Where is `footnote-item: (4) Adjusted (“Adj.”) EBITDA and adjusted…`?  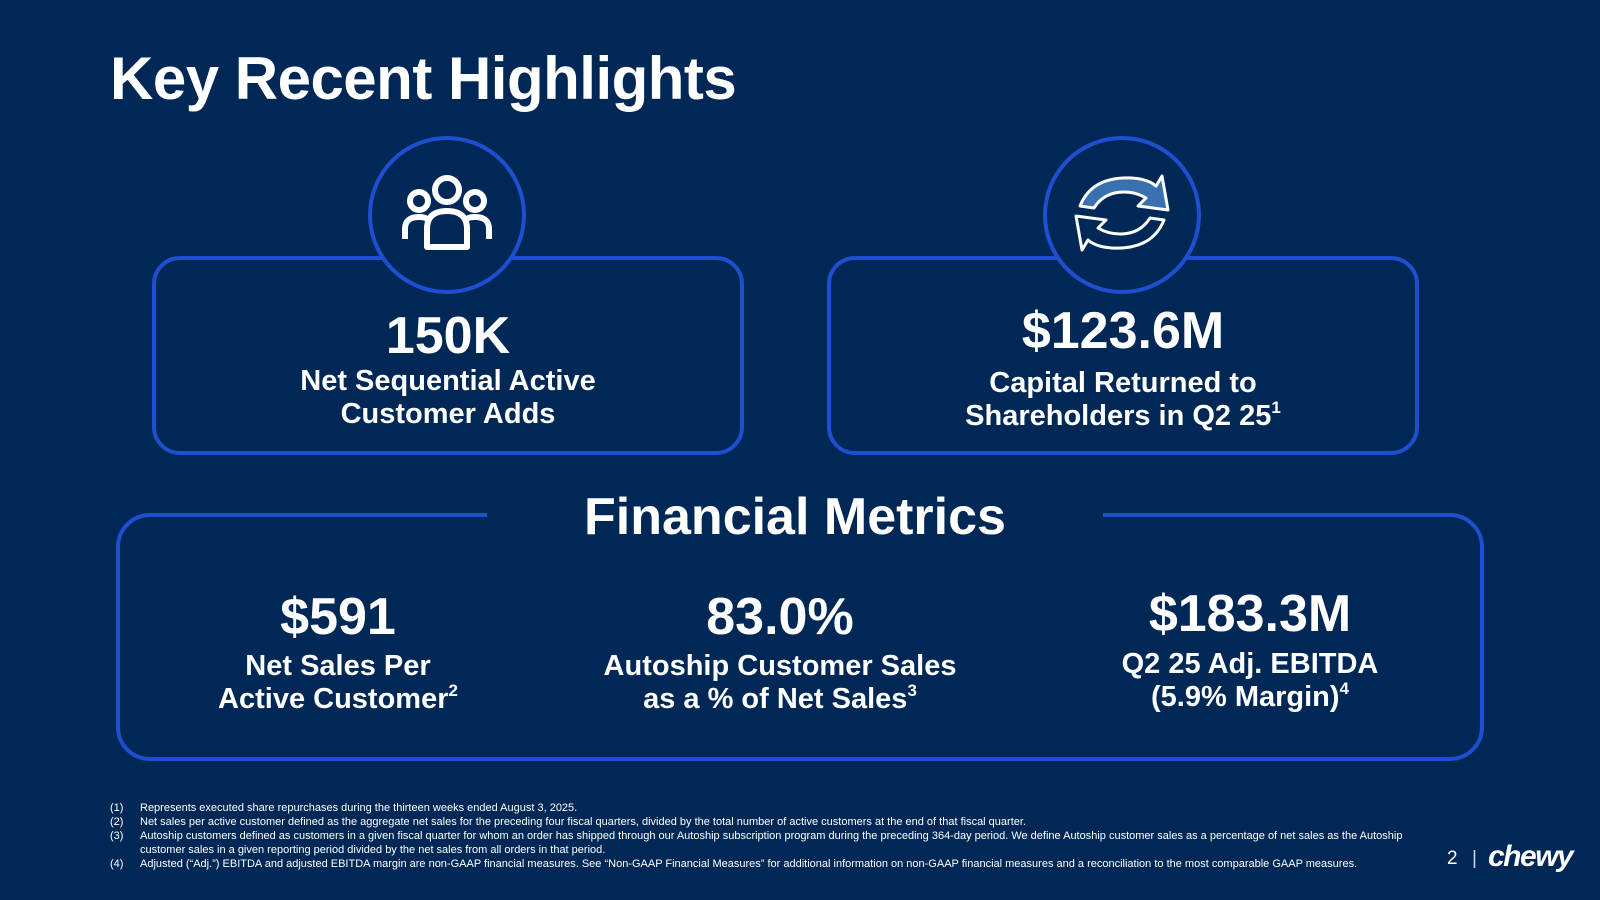
footnote-item: (4) Adjusted (“Adj.”) EBITDA and adjusted… is located at coordinates (734, 864).